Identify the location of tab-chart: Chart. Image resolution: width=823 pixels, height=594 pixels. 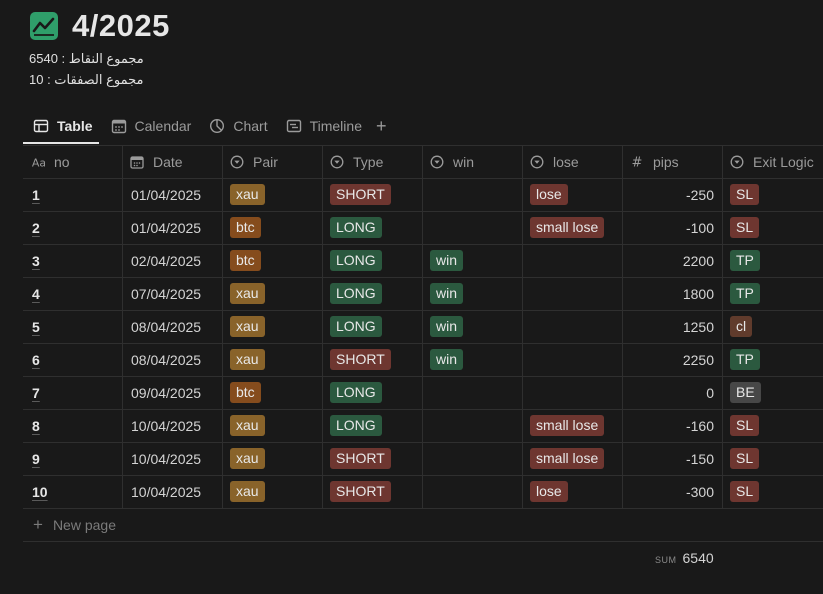
(238, 126).